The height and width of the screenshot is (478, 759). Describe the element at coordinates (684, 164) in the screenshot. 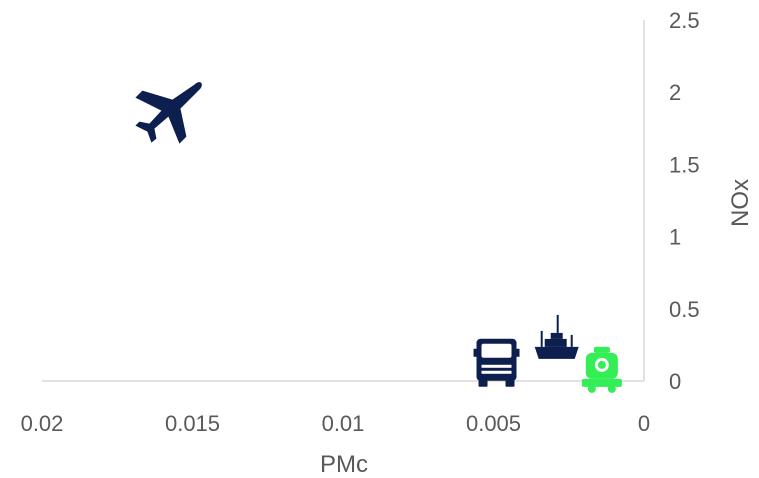

I see `y-tick-label: 1.5` at that location.